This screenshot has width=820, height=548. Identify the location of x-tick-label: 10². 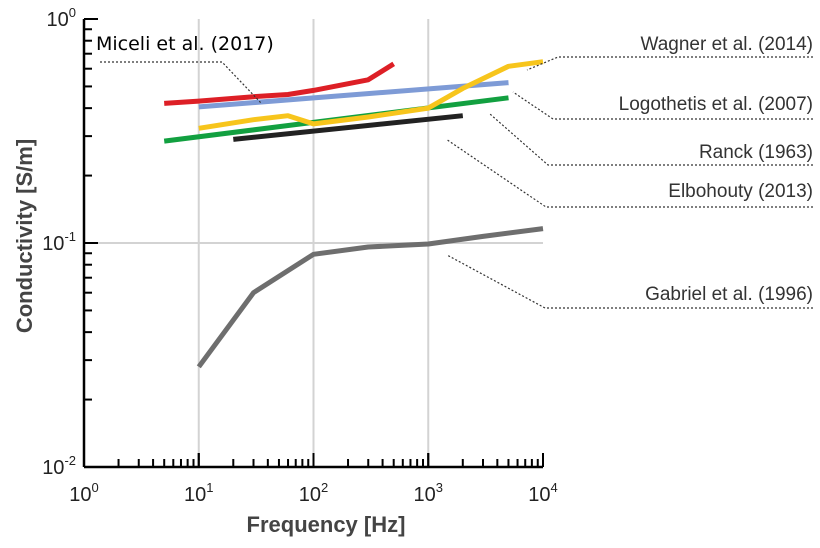
(313, 493).